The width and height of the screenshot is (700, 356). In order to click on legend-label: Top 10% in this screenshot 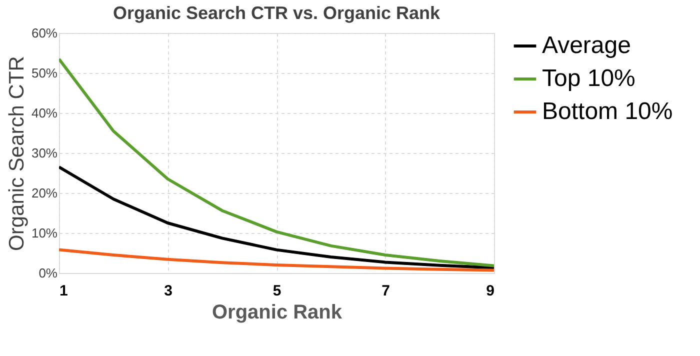, I will do `click(589, 78)`.